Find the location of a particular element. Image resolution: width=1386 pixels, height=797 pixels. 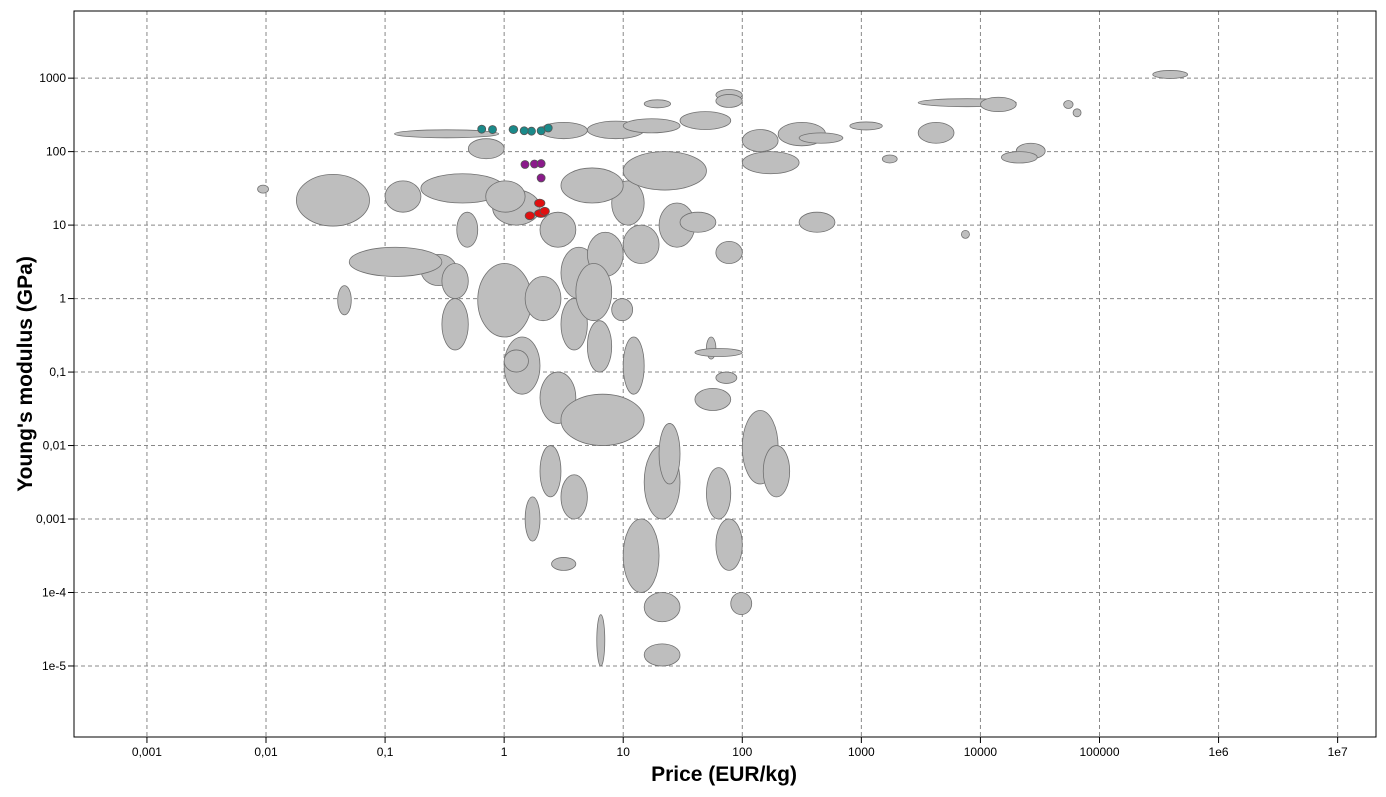

y-tick-label: 0,01 is located at coordinates (55, 446).